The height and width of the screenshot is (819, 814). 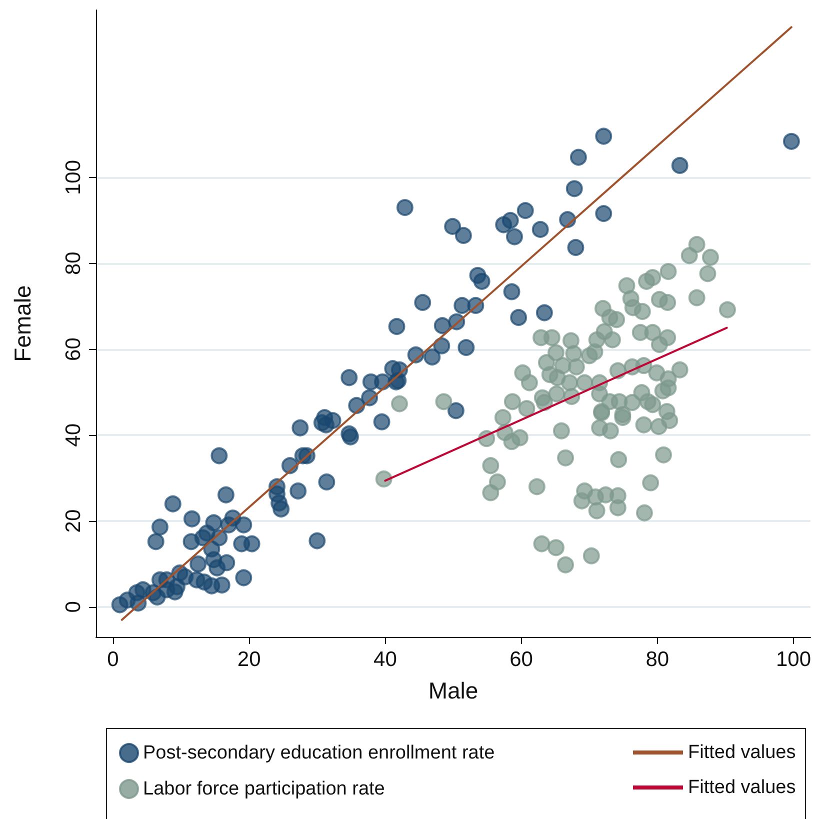 What do you see at coordinates (521, 659) in the screenshot?
I see `x-tick-label: 60` at bounding box center [521, 659].